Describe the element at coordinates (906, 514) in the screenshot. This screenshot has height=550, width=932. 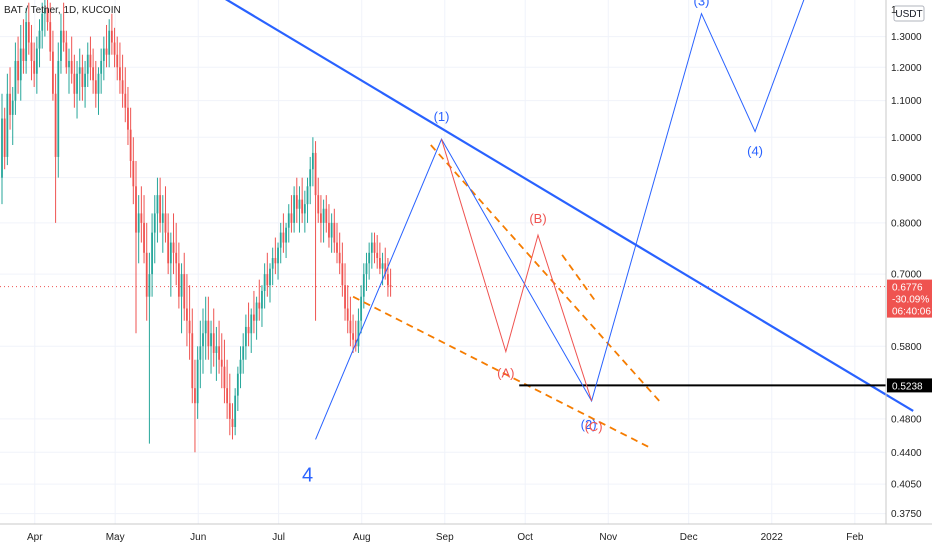
I see `ytick-label: 0.3750` at that location.